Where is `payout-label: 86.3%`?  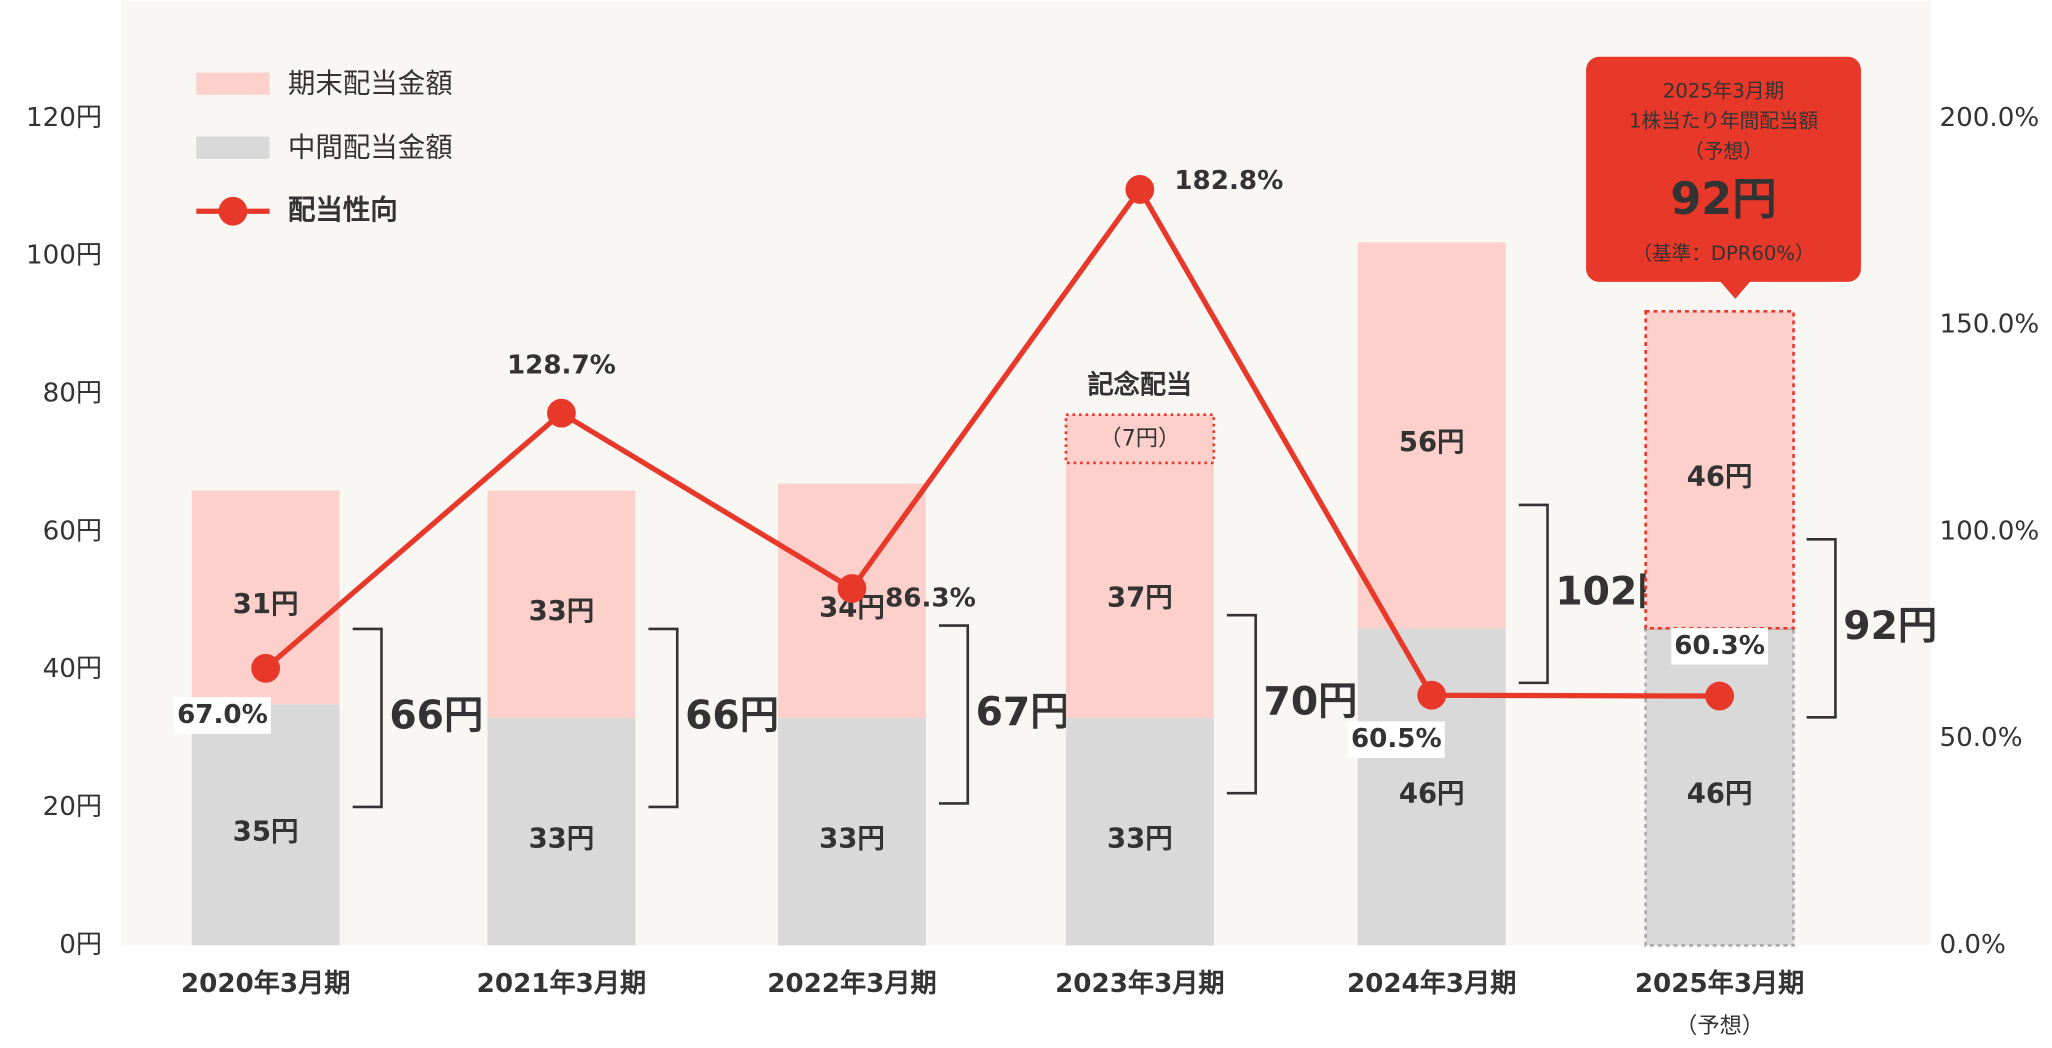
payout-label: 86.3% is located at coordinates (930, 598).